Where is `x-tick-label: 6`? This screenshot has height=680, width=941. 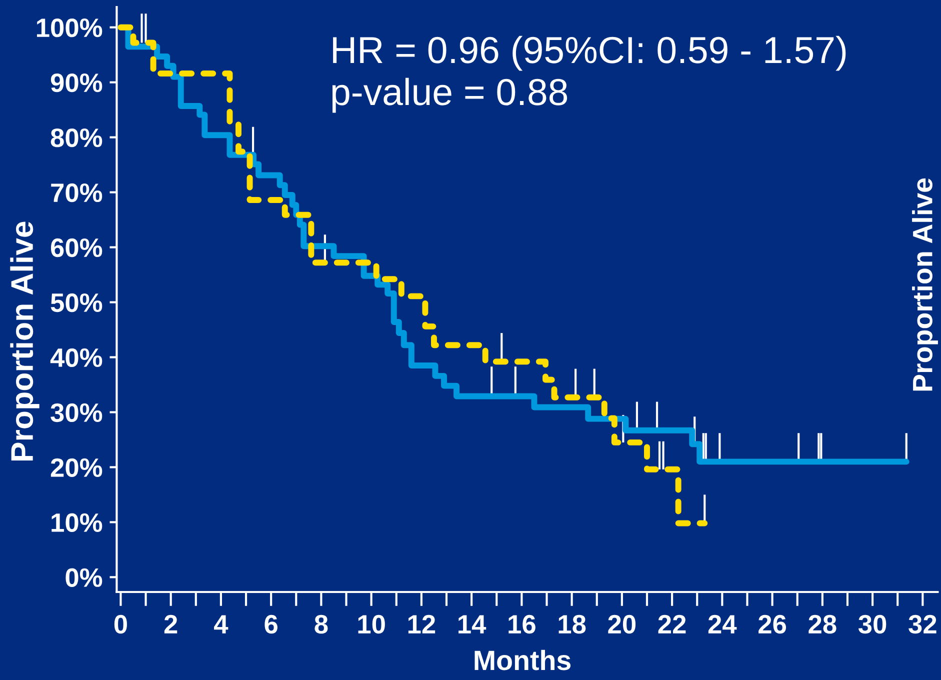
x-tick-label: 6 is located at coordinates (271, 624).